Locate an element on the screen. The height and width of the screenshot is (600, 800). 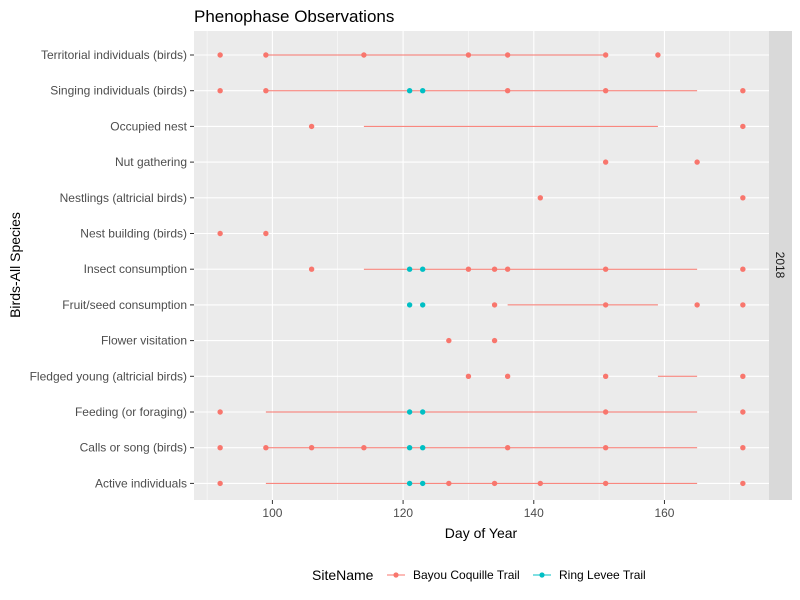
y-tick-label: Flower visitation is located at coordinates (144, 341).